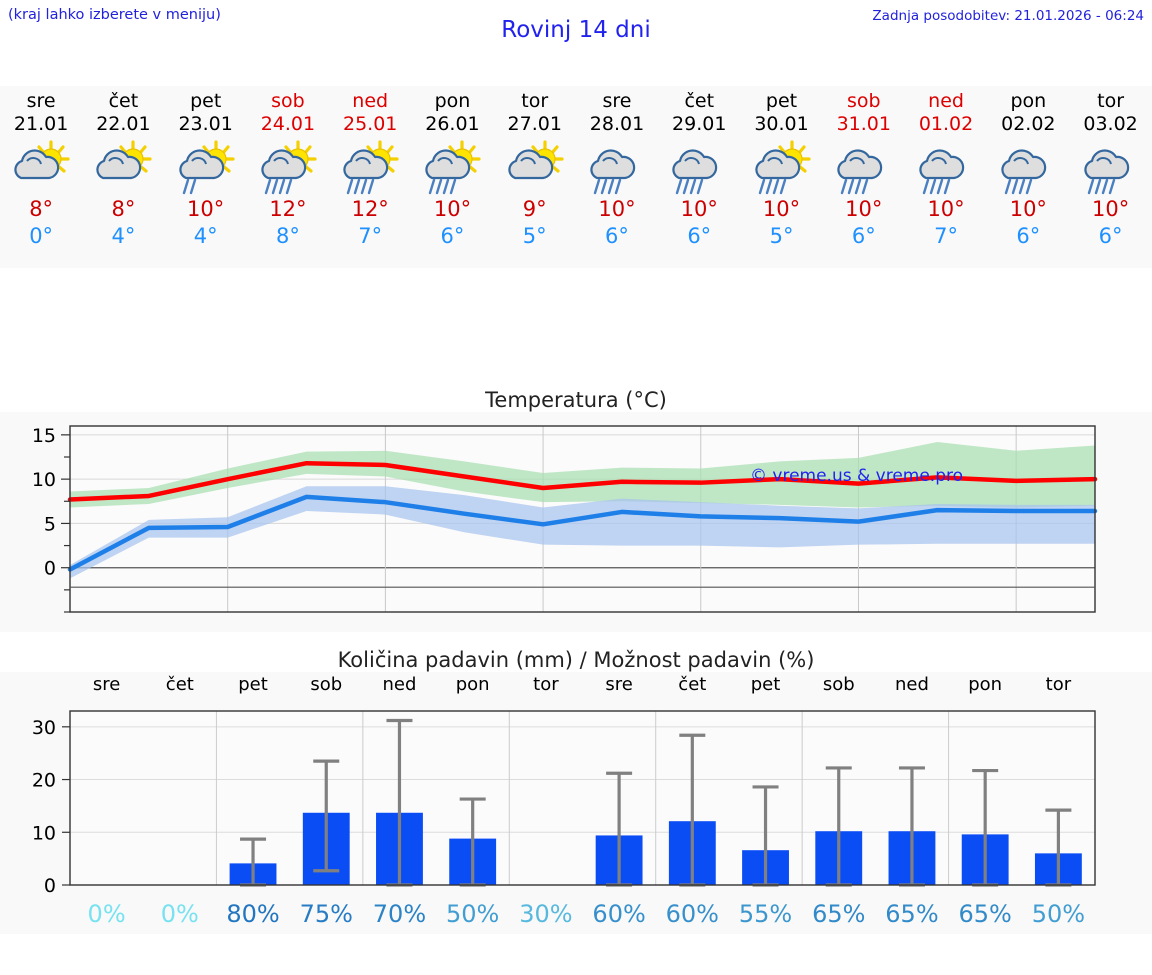  I want to click on precip-day-label-7: sre, so click(619, 684).